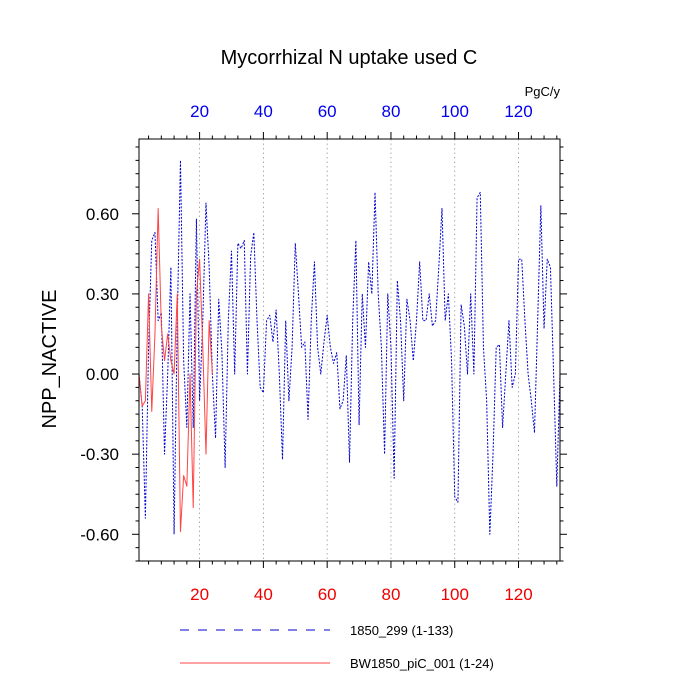  Describe the element at coordinates (422, 663) in the screenshot. I see `legend-label-2: BW1850_piC_001 (1-24)` at that location.